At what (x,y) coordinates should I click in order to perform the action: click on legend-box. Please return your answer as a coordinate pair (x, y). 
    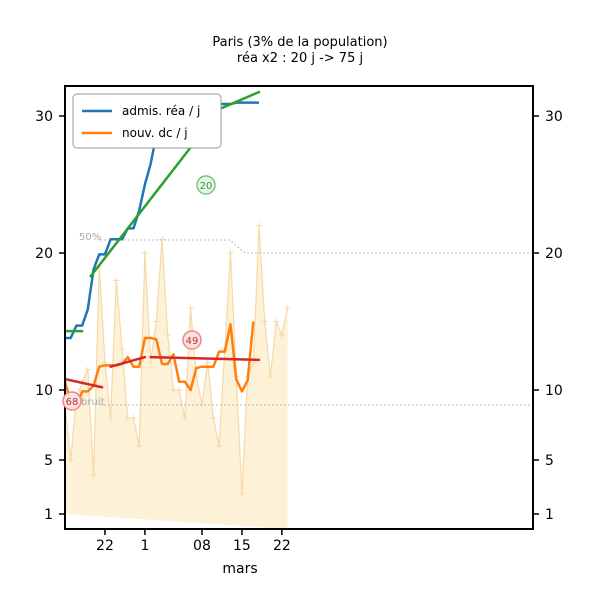
    Looking at the image, I should click on (147, 121).